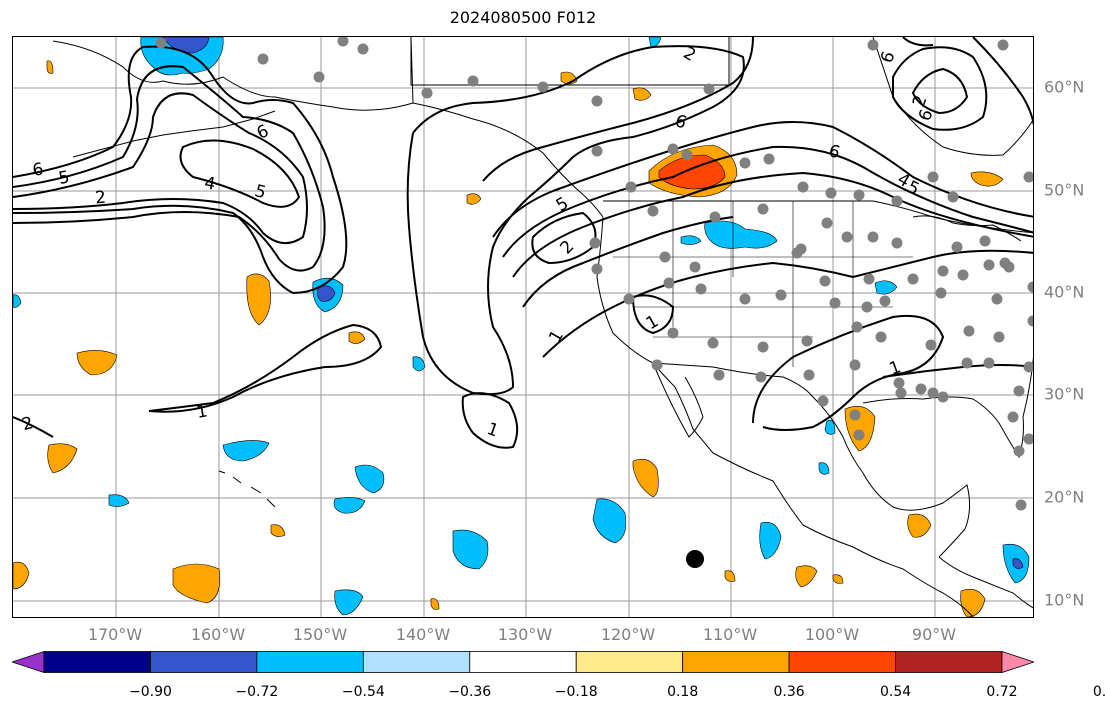  I want to click on gulf-coast-north, so click(943, 427).